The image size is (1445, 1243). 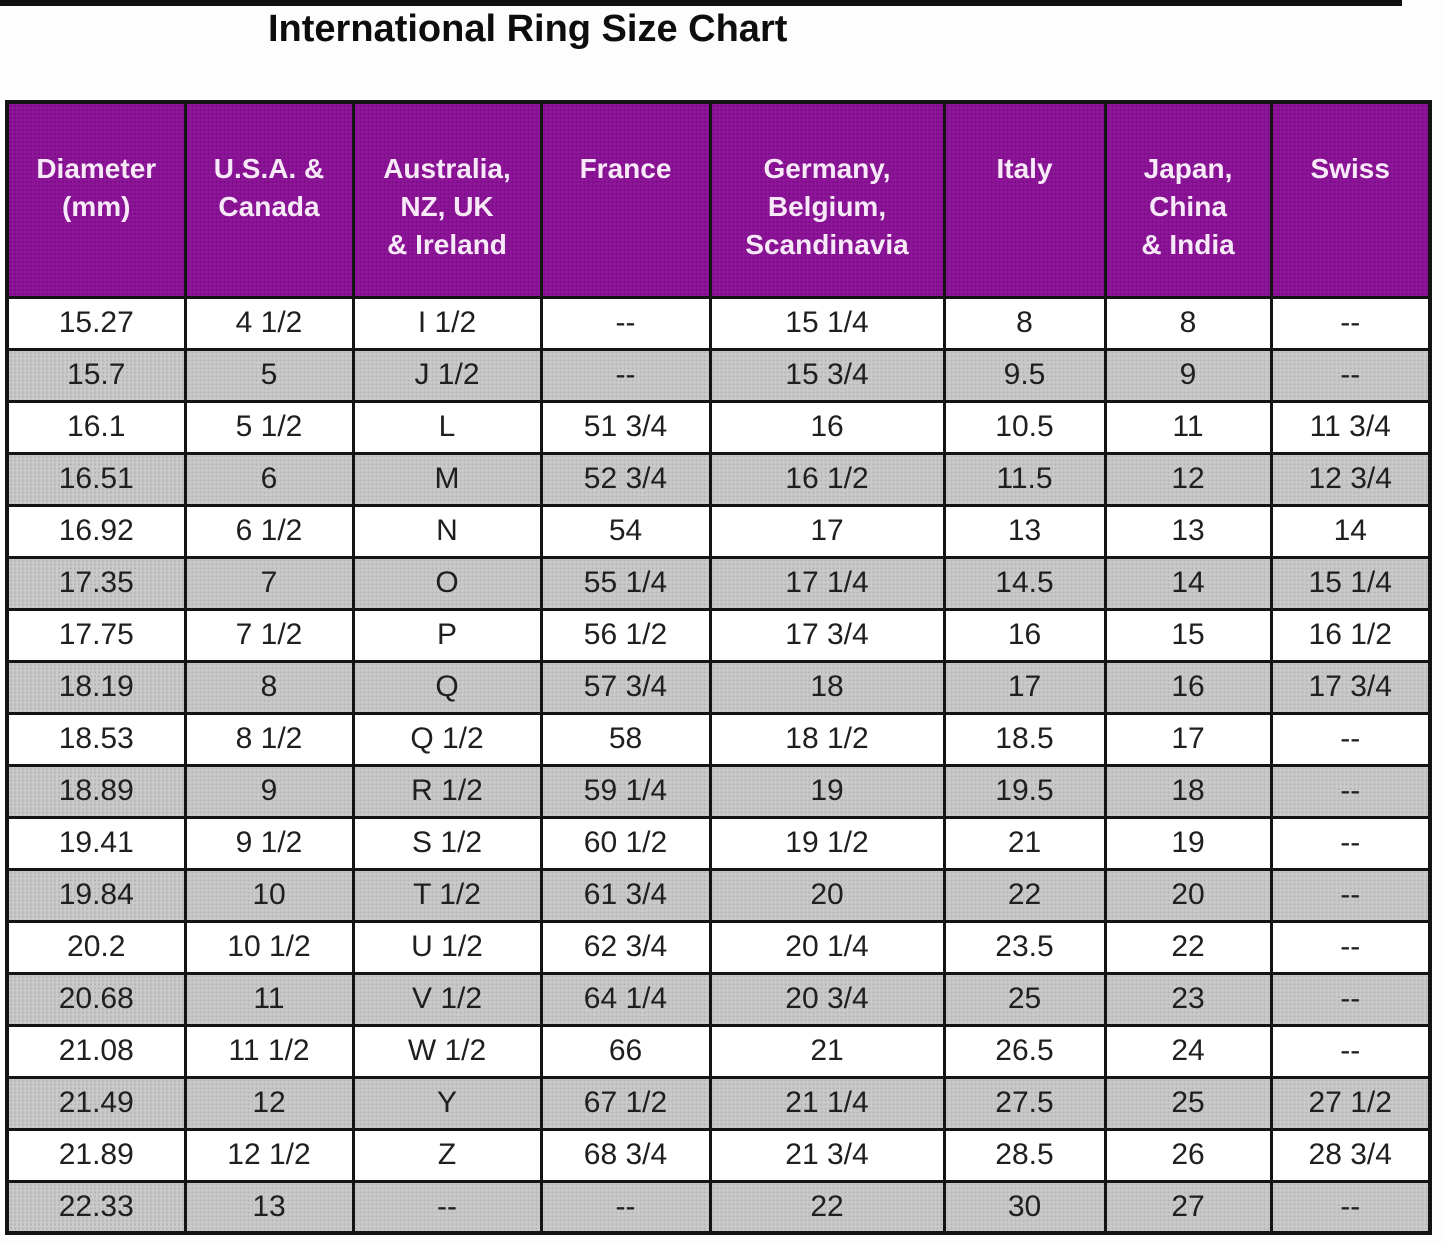 What do you see at coordinates (1024, 947) in the screenshot?
I see `table-cell: 23.5` at bounding box center [1024, 947].